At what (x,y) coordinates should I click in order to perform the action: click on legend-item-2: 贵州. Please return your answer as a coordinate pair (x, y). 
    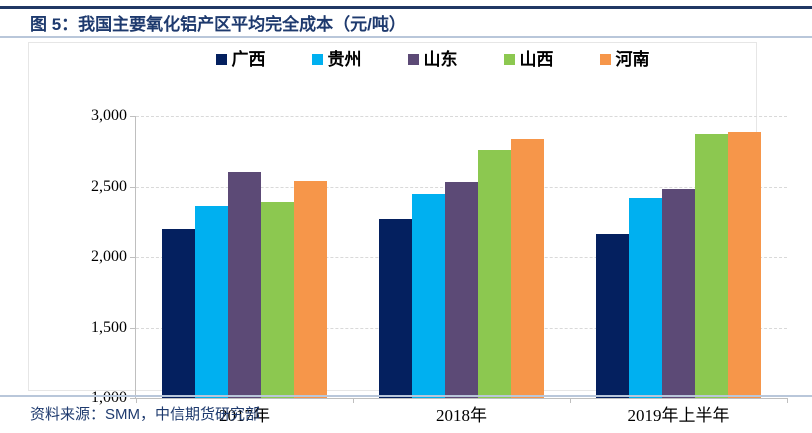
    Looking at the image, I should click on (336, 59).